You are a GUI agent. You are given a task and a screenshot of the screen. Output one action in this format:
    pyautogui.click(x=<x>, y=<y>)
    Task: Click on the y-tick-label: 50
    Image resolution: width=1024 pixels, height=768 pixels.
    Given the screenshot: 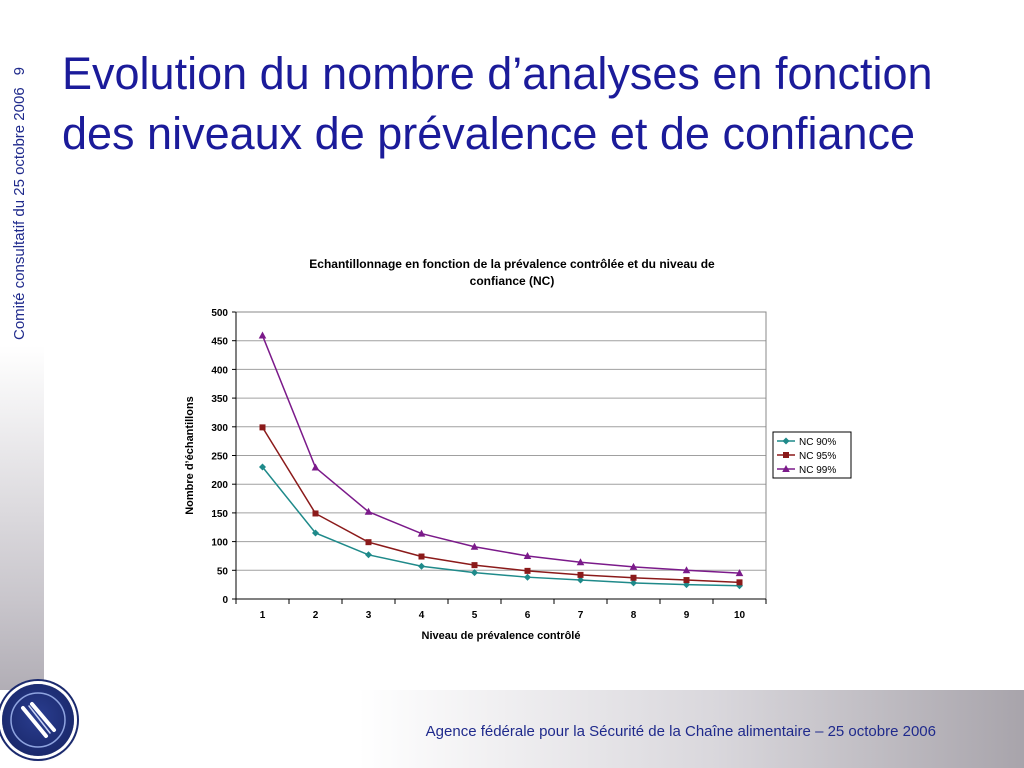 What is the action you would take?
    pyautogui.click(x=223, y=571)
    